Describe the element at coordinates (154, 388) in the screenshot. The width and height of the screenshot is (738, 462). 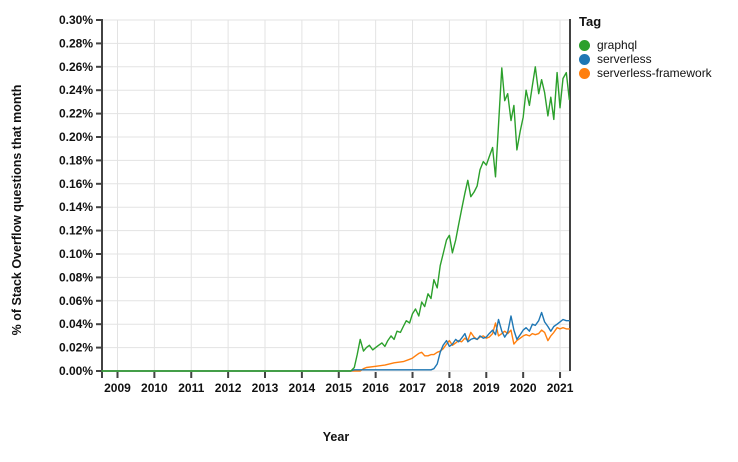
I see `x-tick-label: 2010` at that location.